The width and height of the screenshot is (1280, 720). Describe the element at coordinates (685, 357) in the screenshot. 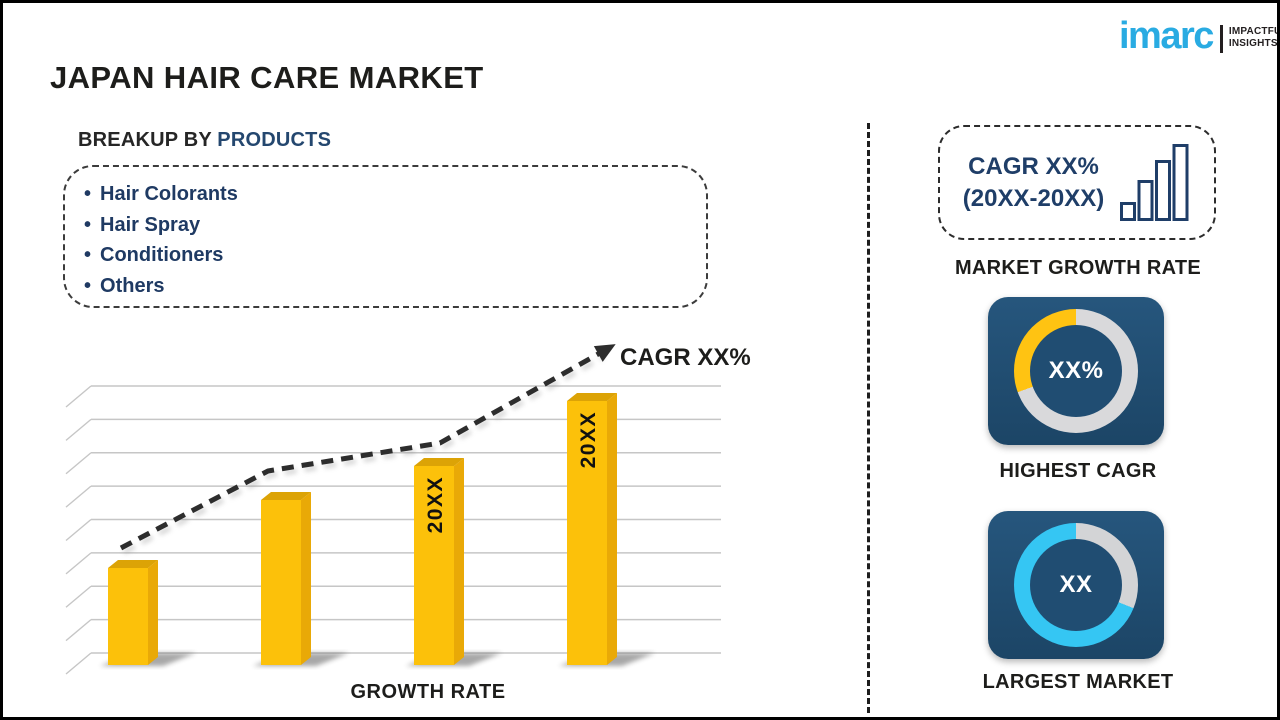

I see `trend-arrow-label: CAGR XX%` at that location.